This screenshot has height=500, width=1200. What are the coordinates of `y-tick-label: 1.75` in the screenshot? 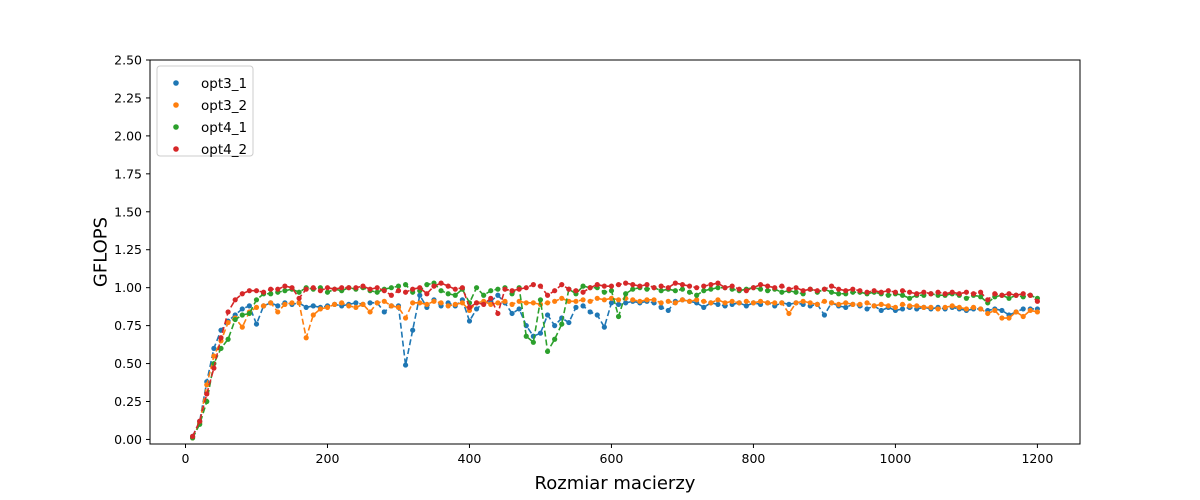 It's located at (128, 173).